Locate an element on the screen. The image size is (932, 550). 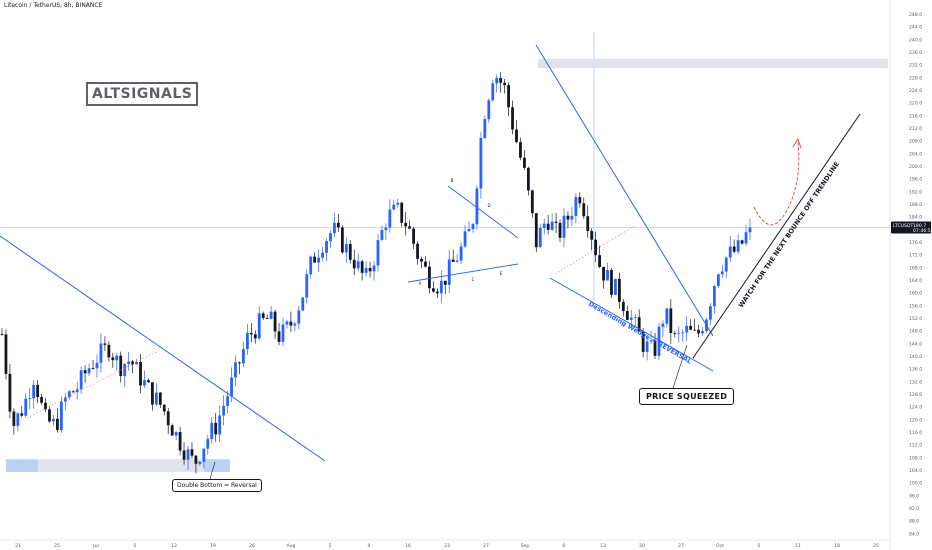
price-tick-label: 244.0 is located at coordinates (915, 28).